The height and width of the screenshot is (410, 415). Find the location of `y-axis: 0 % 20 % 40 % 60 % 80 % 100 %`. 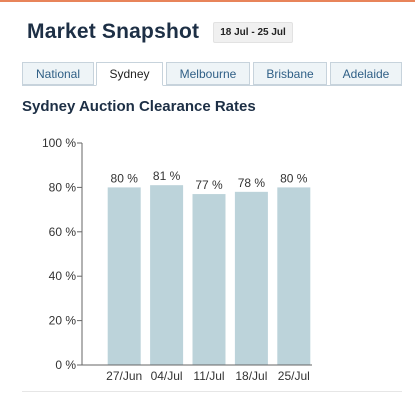

y-axis: 0 % 20 % 40 % 60 % 80 % 100 % is located at coordinates (62, 254).